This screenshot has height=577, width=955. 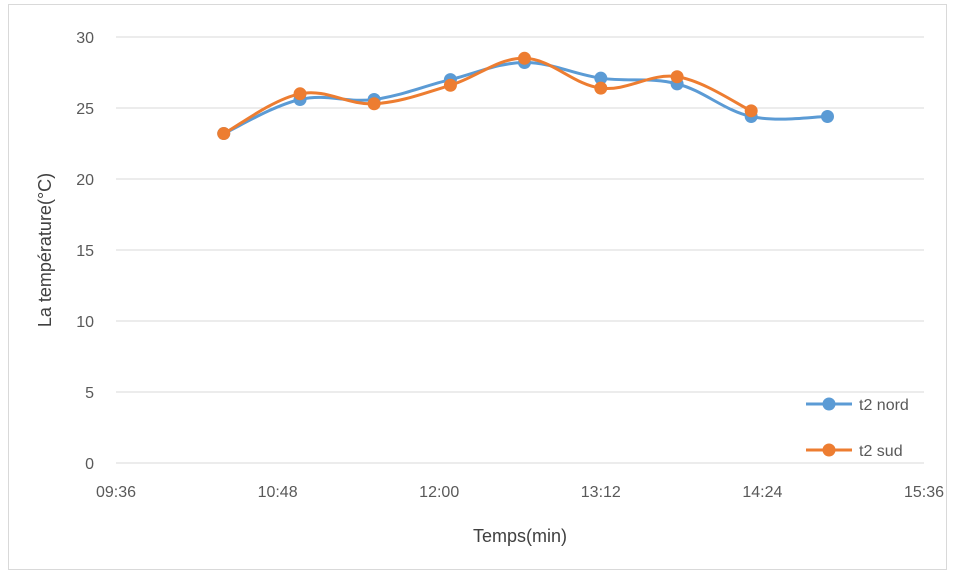 What do you see at coordinates (89, 464) in the screenshot?
I see `y-tick-label: 0` at bounding box center [89, 464].